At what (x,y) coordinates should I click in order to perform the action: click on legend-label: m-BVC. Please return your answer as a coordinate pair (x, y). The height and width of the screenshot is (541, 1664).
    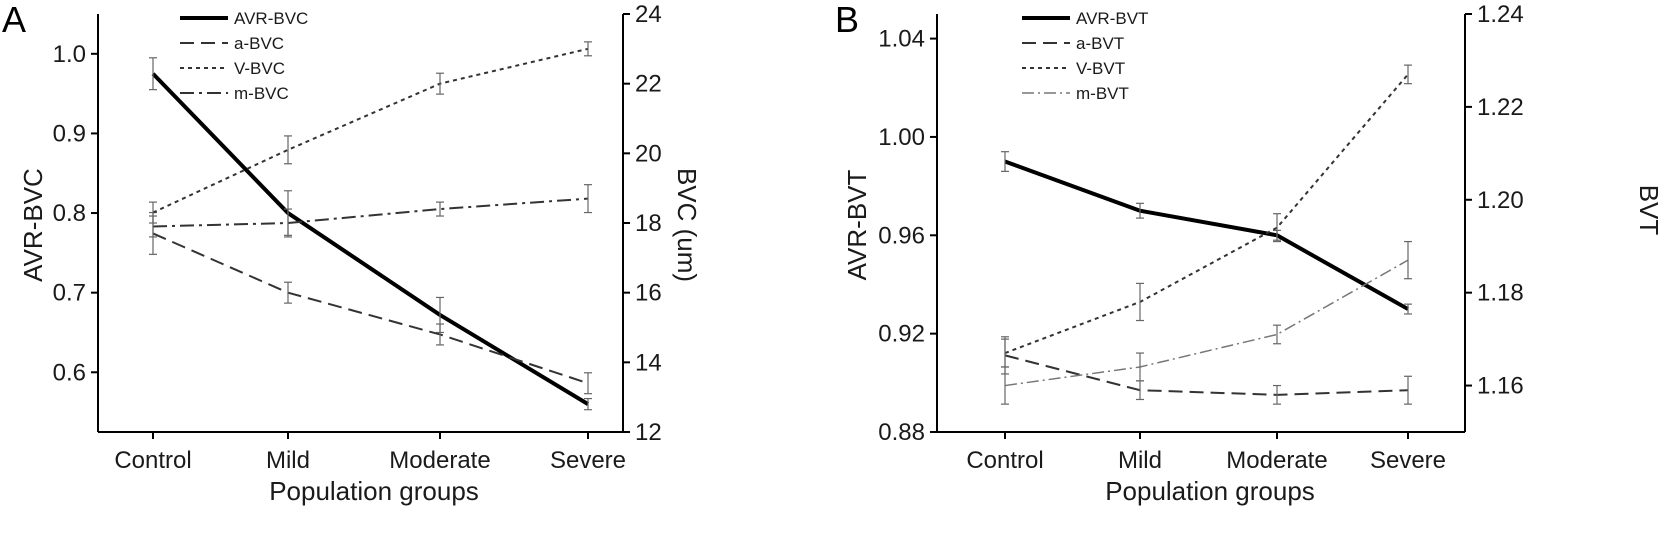
    Looking at the image, I should click on (261, 93).